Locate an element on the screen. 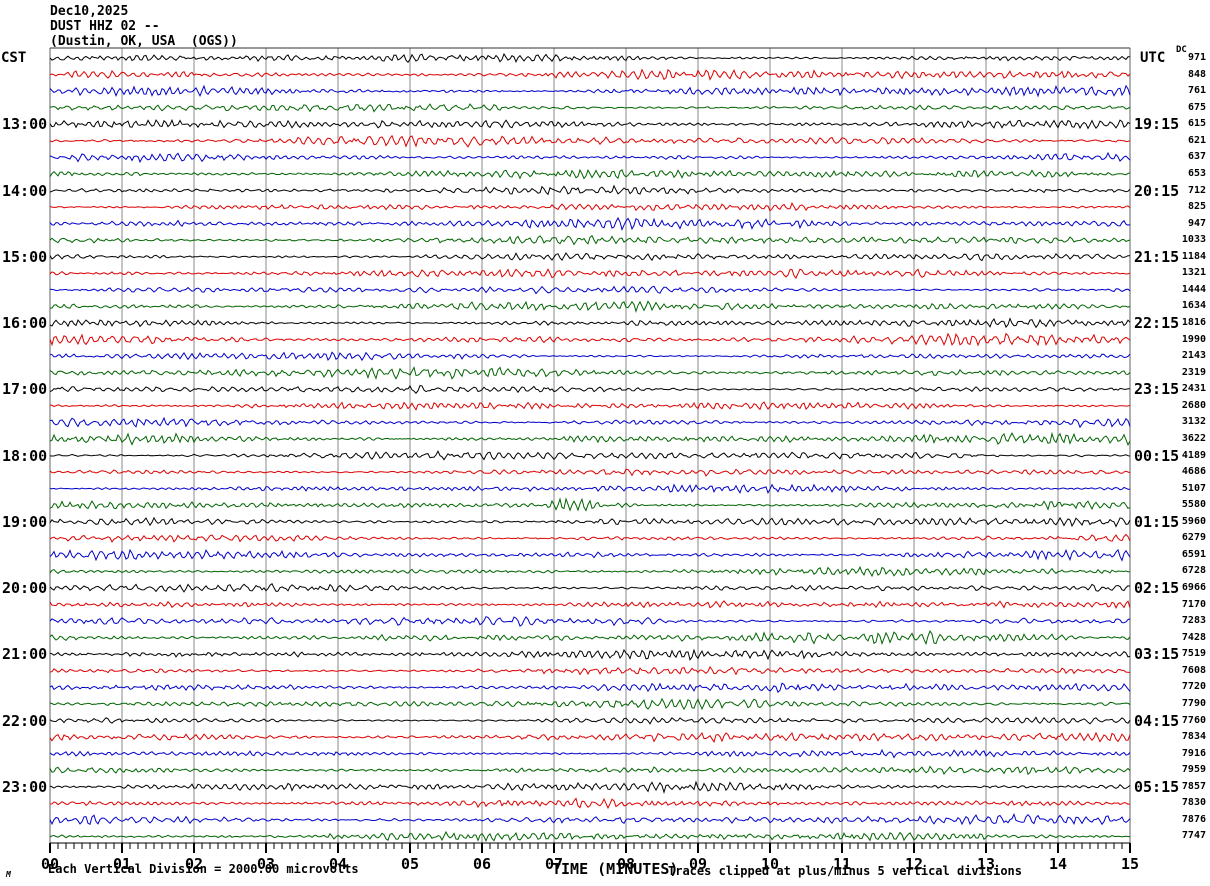  dc-offset-value: 5960 is located at coordinates (1193, 521).